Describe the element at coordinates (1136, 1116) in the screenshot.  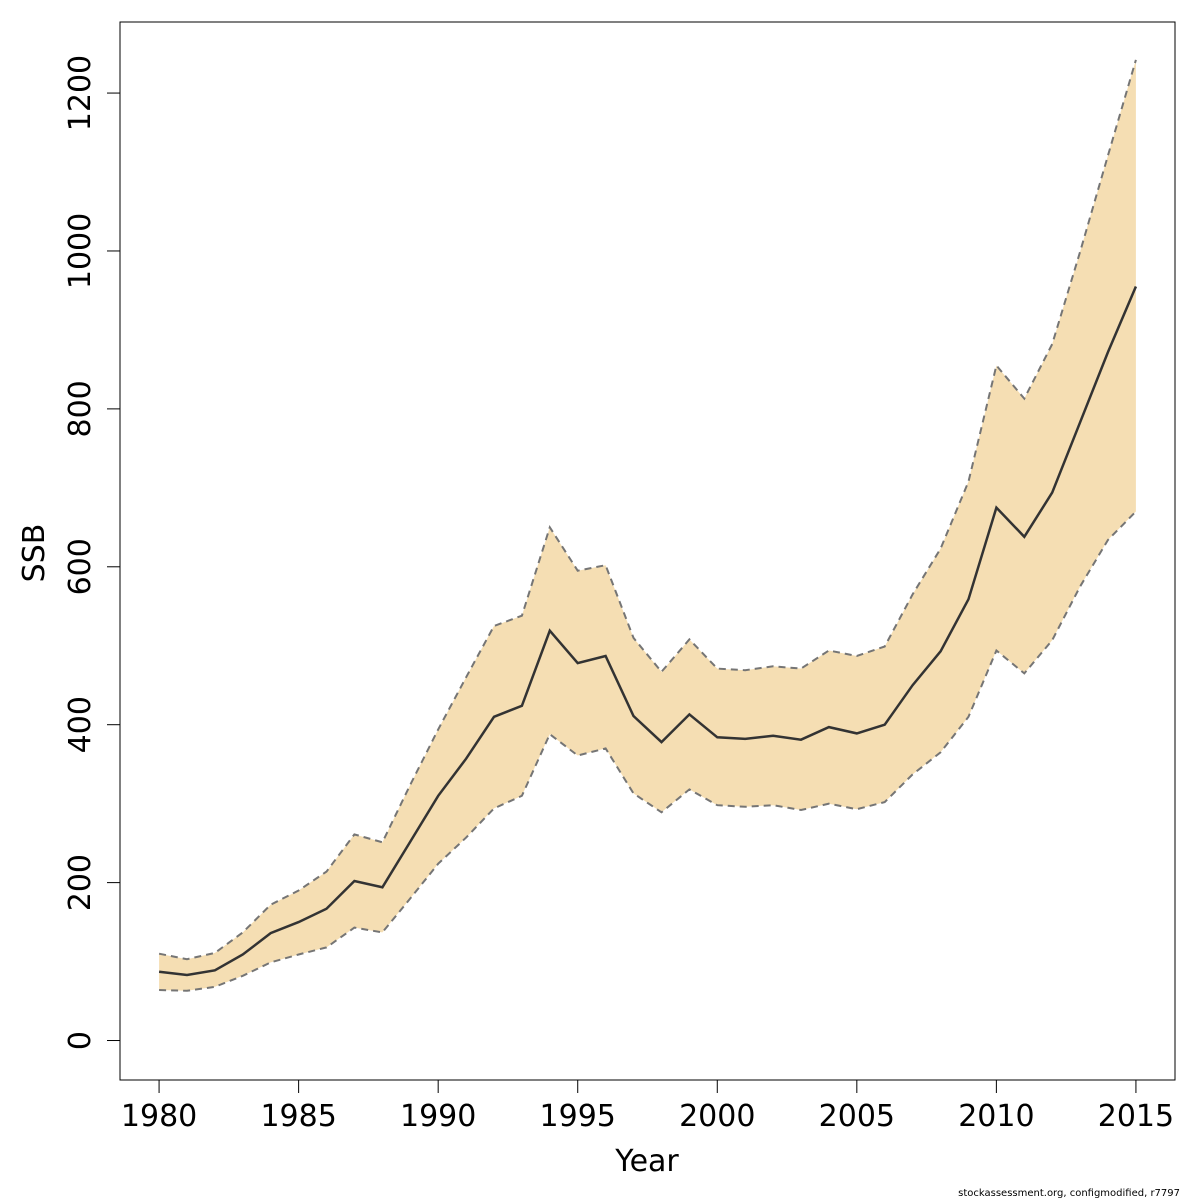
I see `x-tick-label: 2015` at that location.